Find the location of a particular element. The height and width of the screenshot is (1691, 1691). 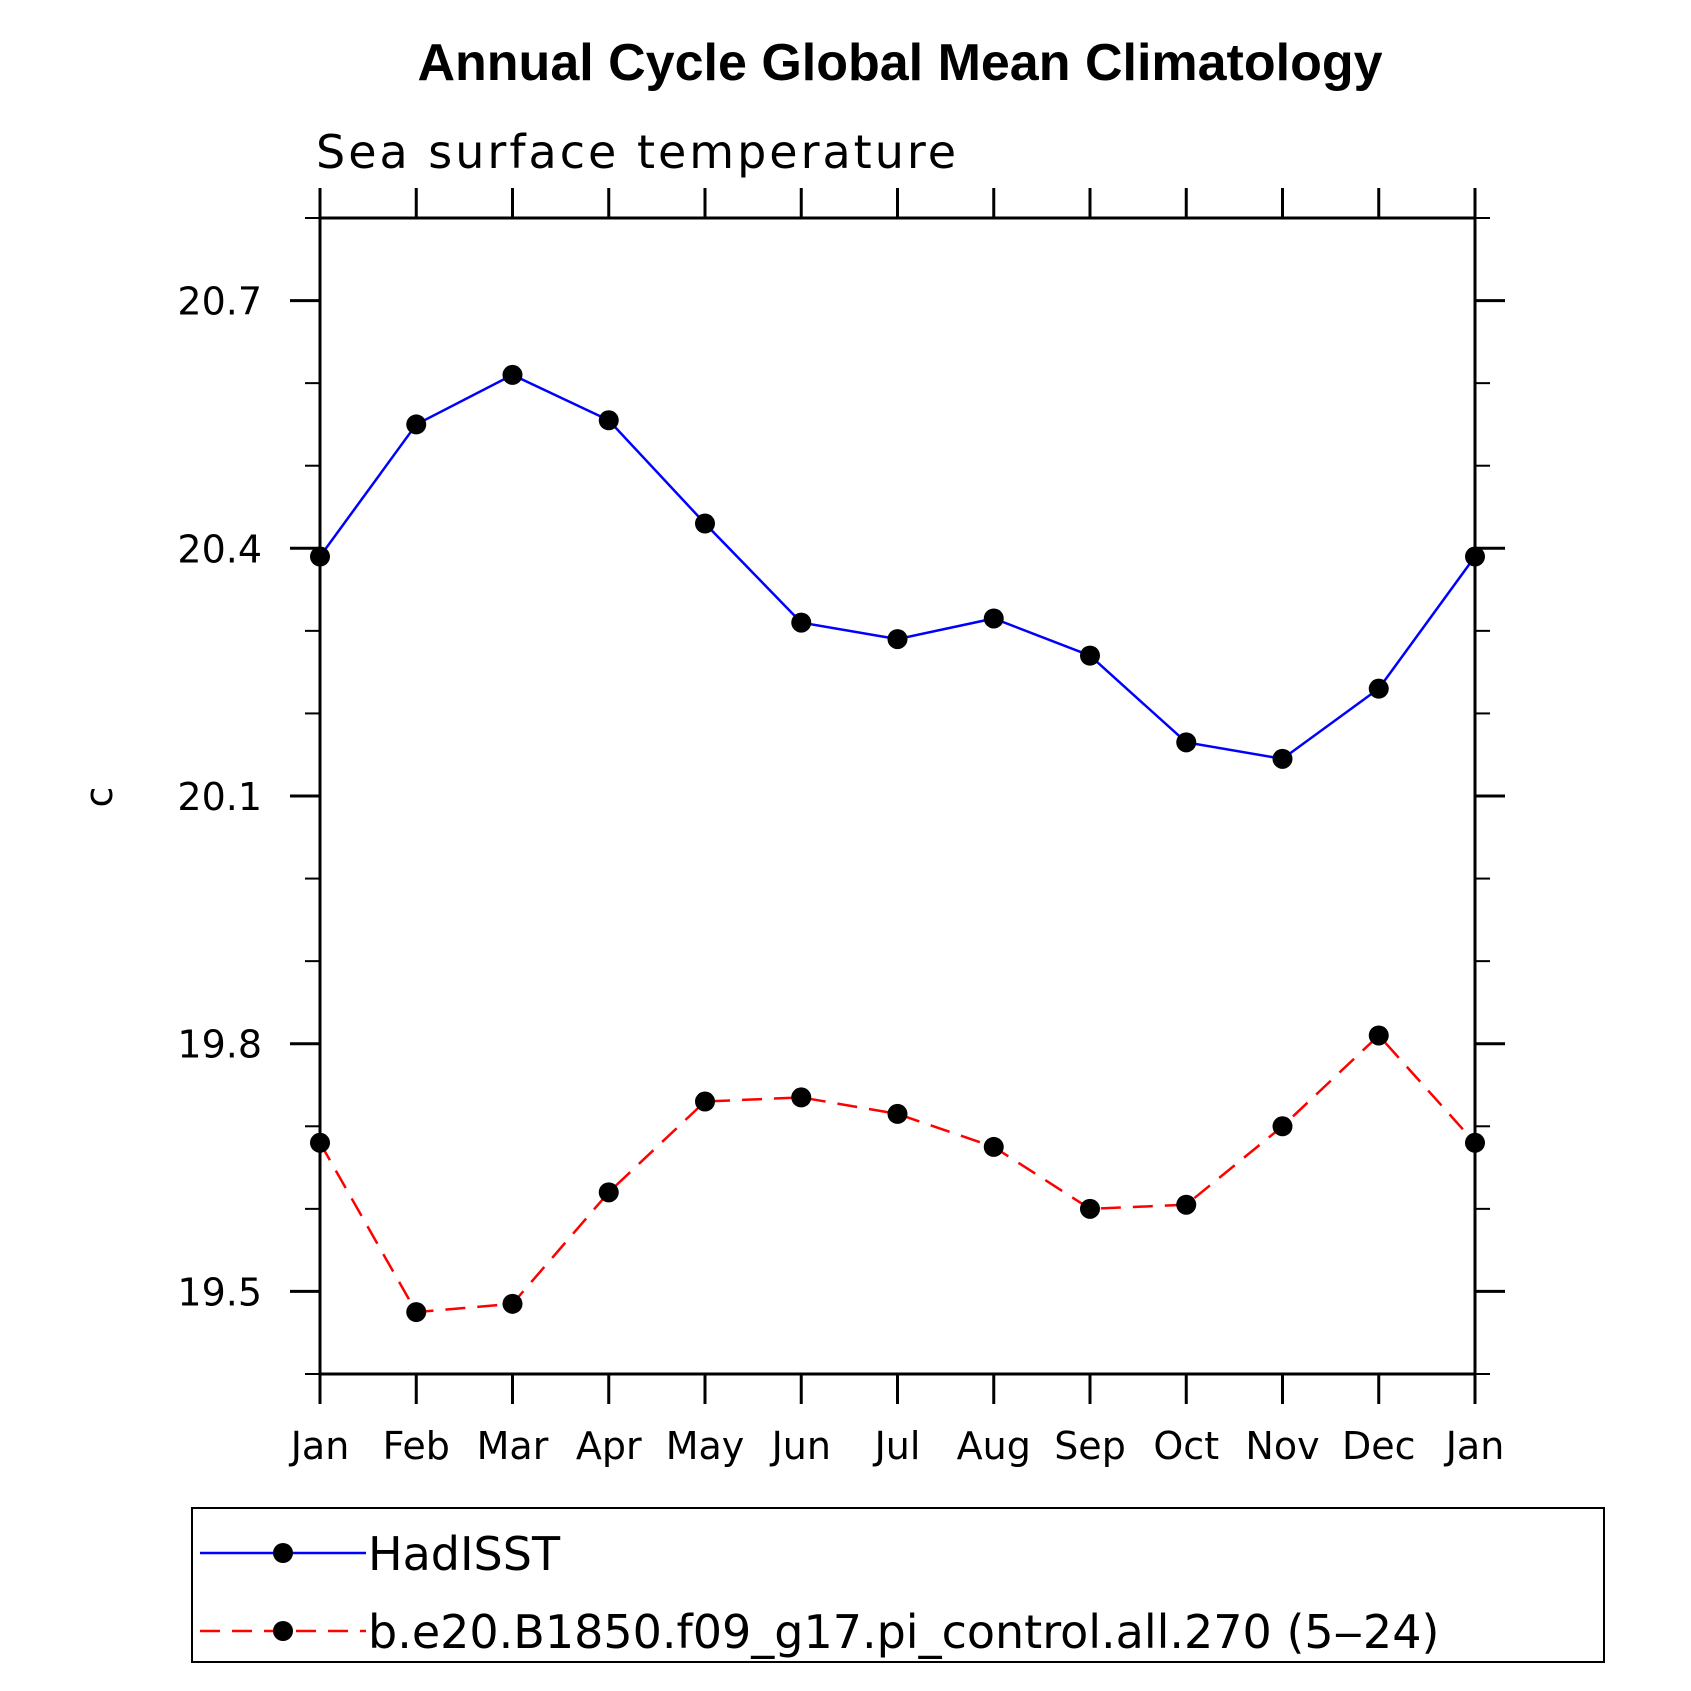

x-tick-label: Jun is located at coordinates (800, 1446).